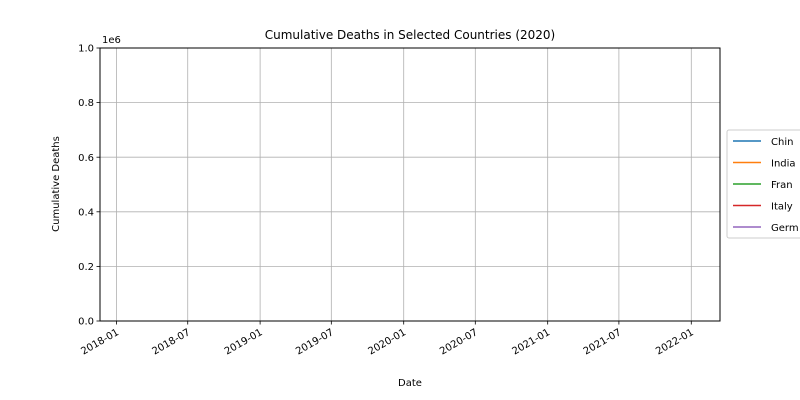 This screenshot has height=400, width=800. What do you see at coordinates (86, 158) in the screenshot?
I see `y-tick-label: 0.6` at bounding box center [86, 158].